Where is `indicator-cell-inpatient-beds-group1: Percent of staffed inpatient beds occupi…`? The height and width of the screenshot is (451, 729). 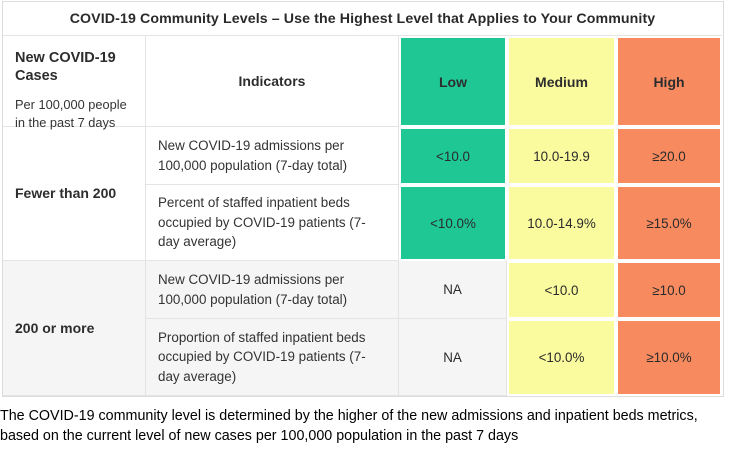 indicator-cell-inpatient-beds-group1: Percent of staffed inpatient beds occupi… is located at coordinates (272, 223).